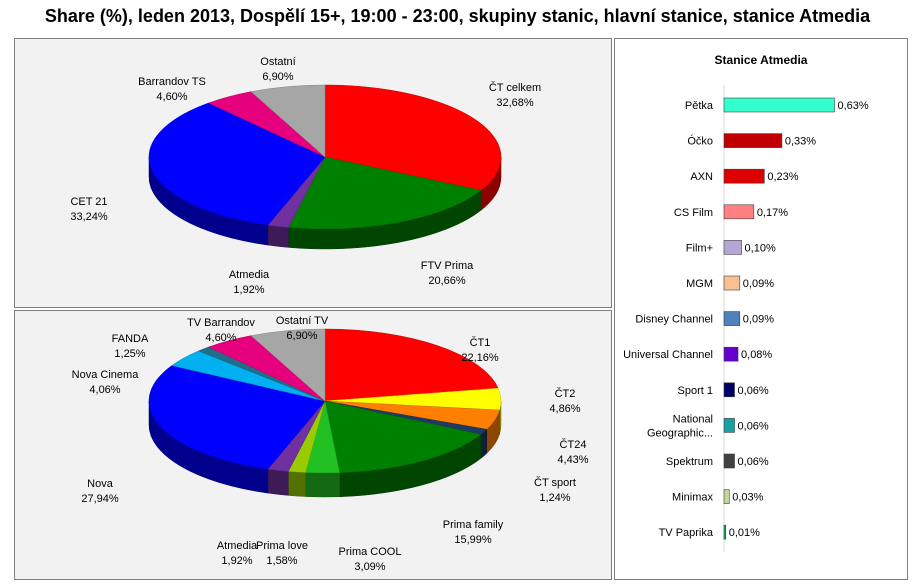 The image size is (915, 584). Describe the element at coordinates (852, 106) in the screenshot. I see `bar-value-petka: 0,63%` at that location.